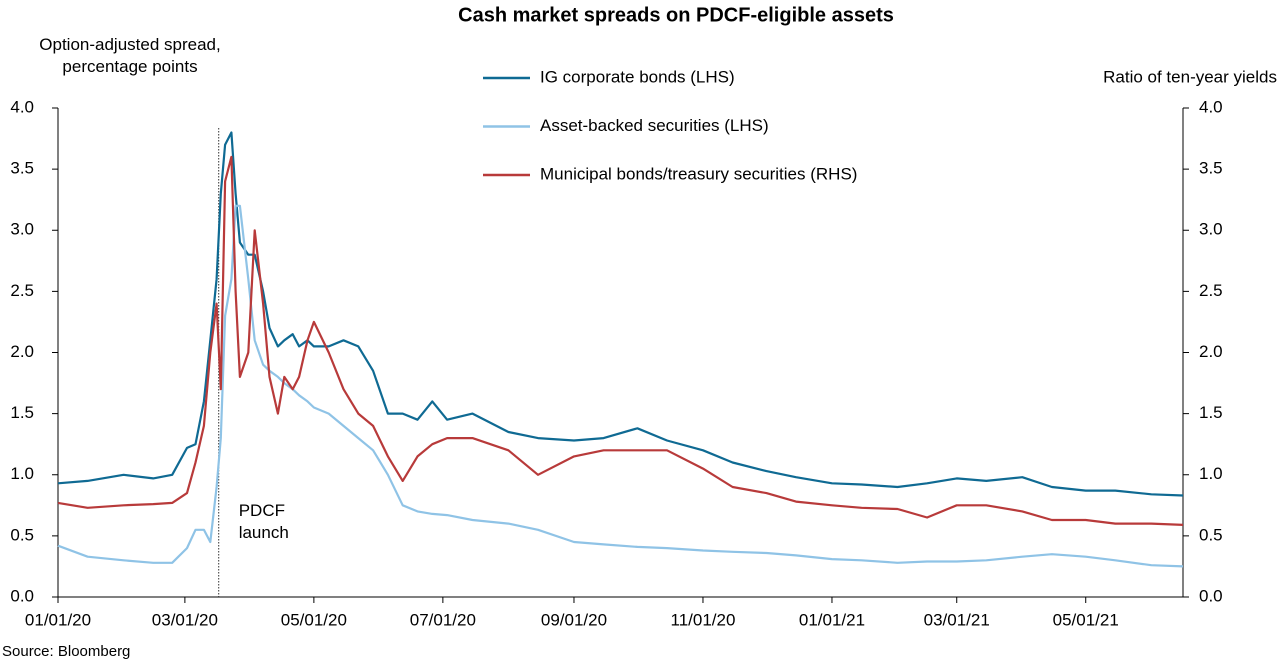 The image size is (1277, 663). I want to click on x-tick-label: 01/01/20, so click(58, 619).